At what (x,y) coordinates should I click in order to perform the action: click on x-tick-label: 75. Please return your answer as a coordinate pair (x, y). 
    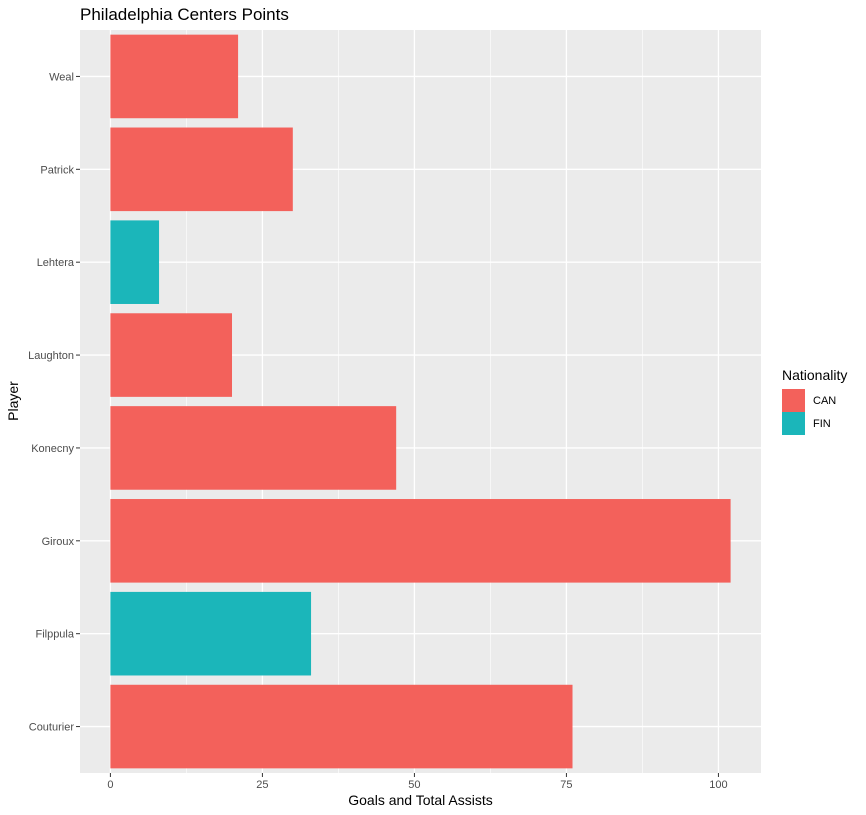
    Looking at the image, I should click on (566, 785).